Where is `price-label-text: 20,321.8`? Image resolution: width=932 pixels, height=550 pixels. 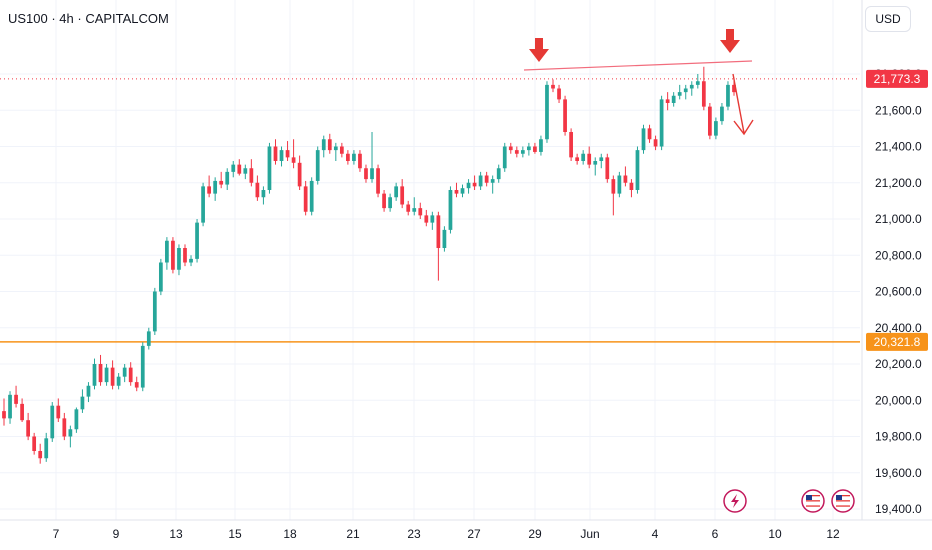
price-label-text: 20,321.8 is located at coordinates (897, 342).